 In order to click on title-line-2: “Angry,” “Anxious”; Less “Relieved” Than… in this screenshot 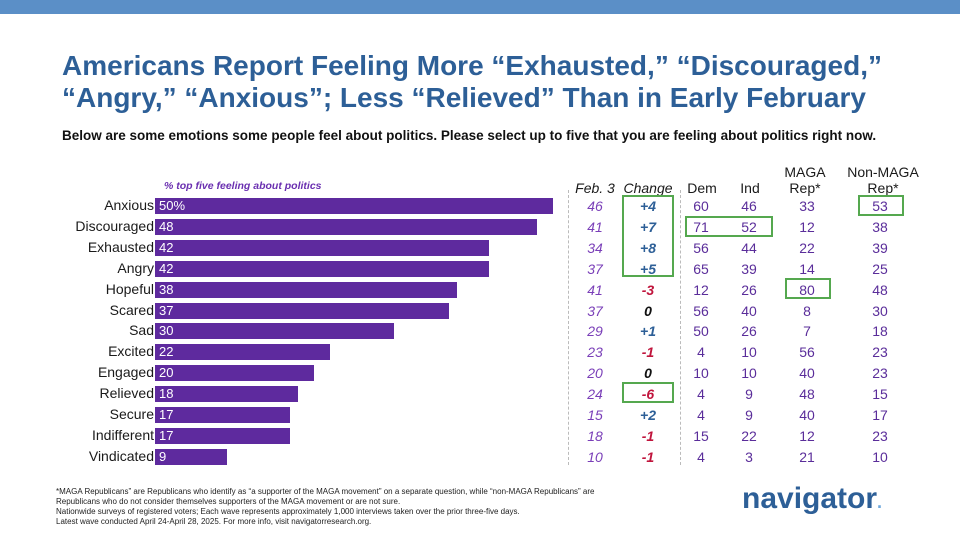, I will do `click(464, 97)`.